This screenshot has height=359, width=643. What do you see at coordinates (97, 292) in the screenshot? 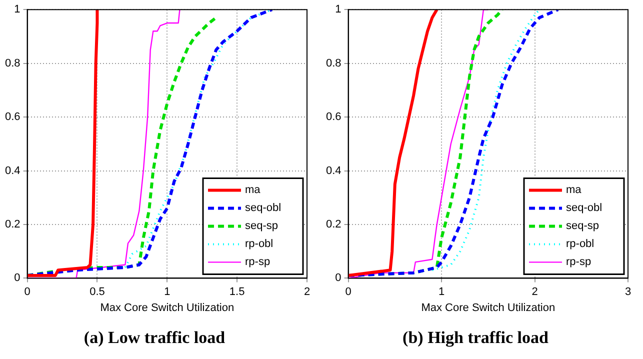
I see `x-tick-label: 0.5` at bounding box center [97, 292].